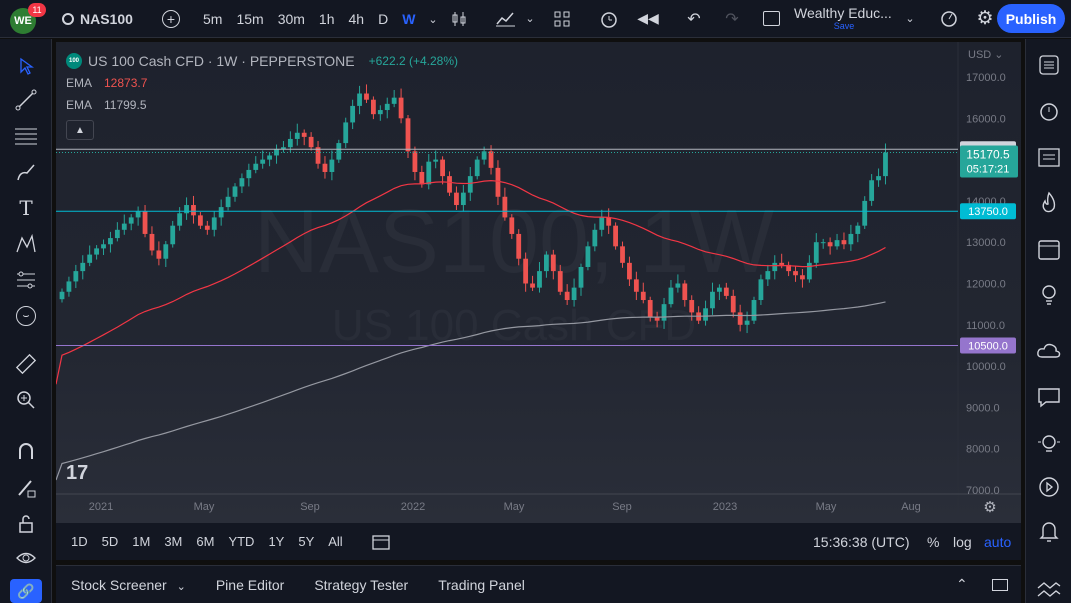  Describe the element at coordinates (26, 280) in the screenshot. I see `prediction-tool` at that location.